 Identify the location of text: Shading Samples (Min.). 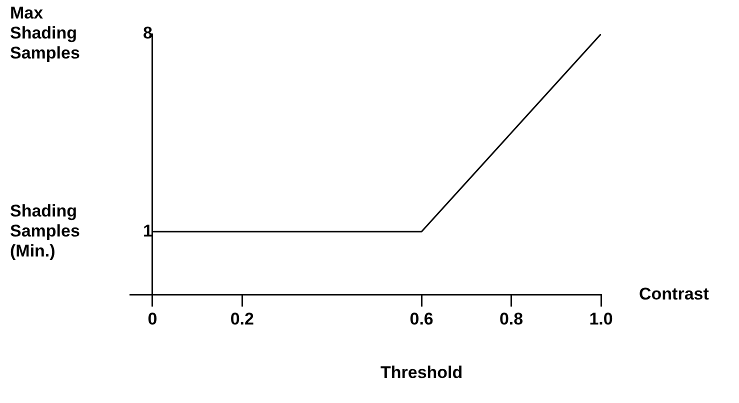
(45, 230).